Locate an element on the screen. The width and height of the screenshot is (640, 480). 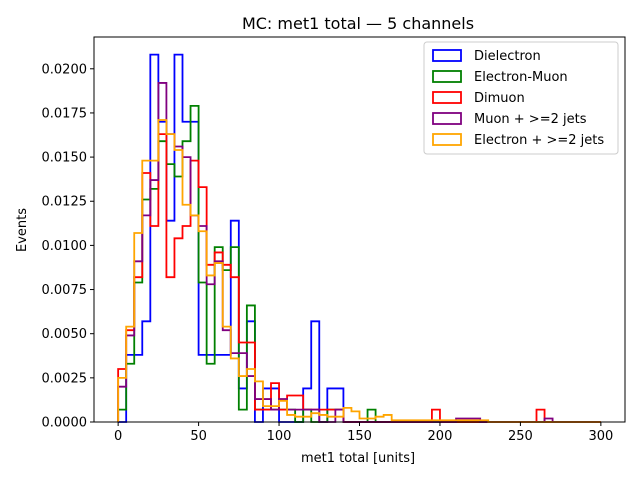
y-axis-label: Events is located at coordinates (22, 230).